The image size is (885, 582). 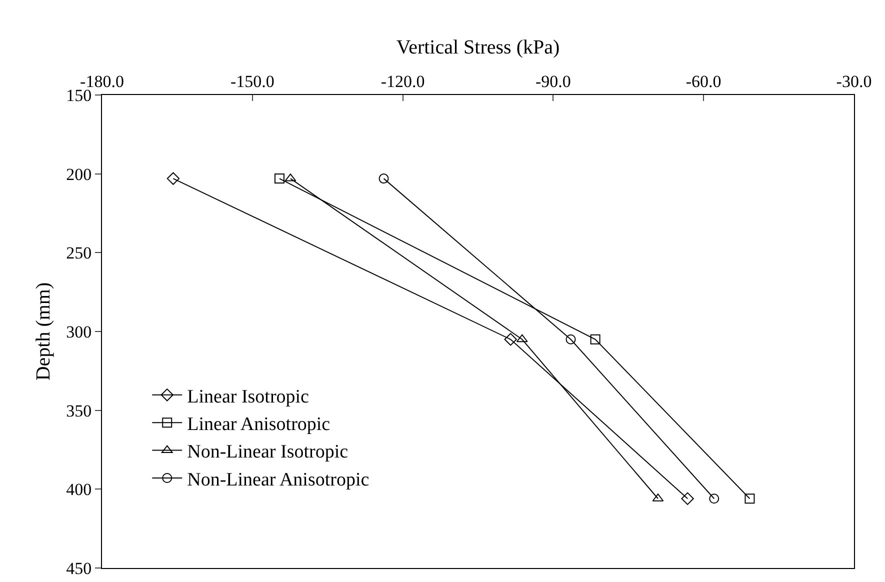 I want to click on y-tick-label: 150, so click(x=79, y=95).